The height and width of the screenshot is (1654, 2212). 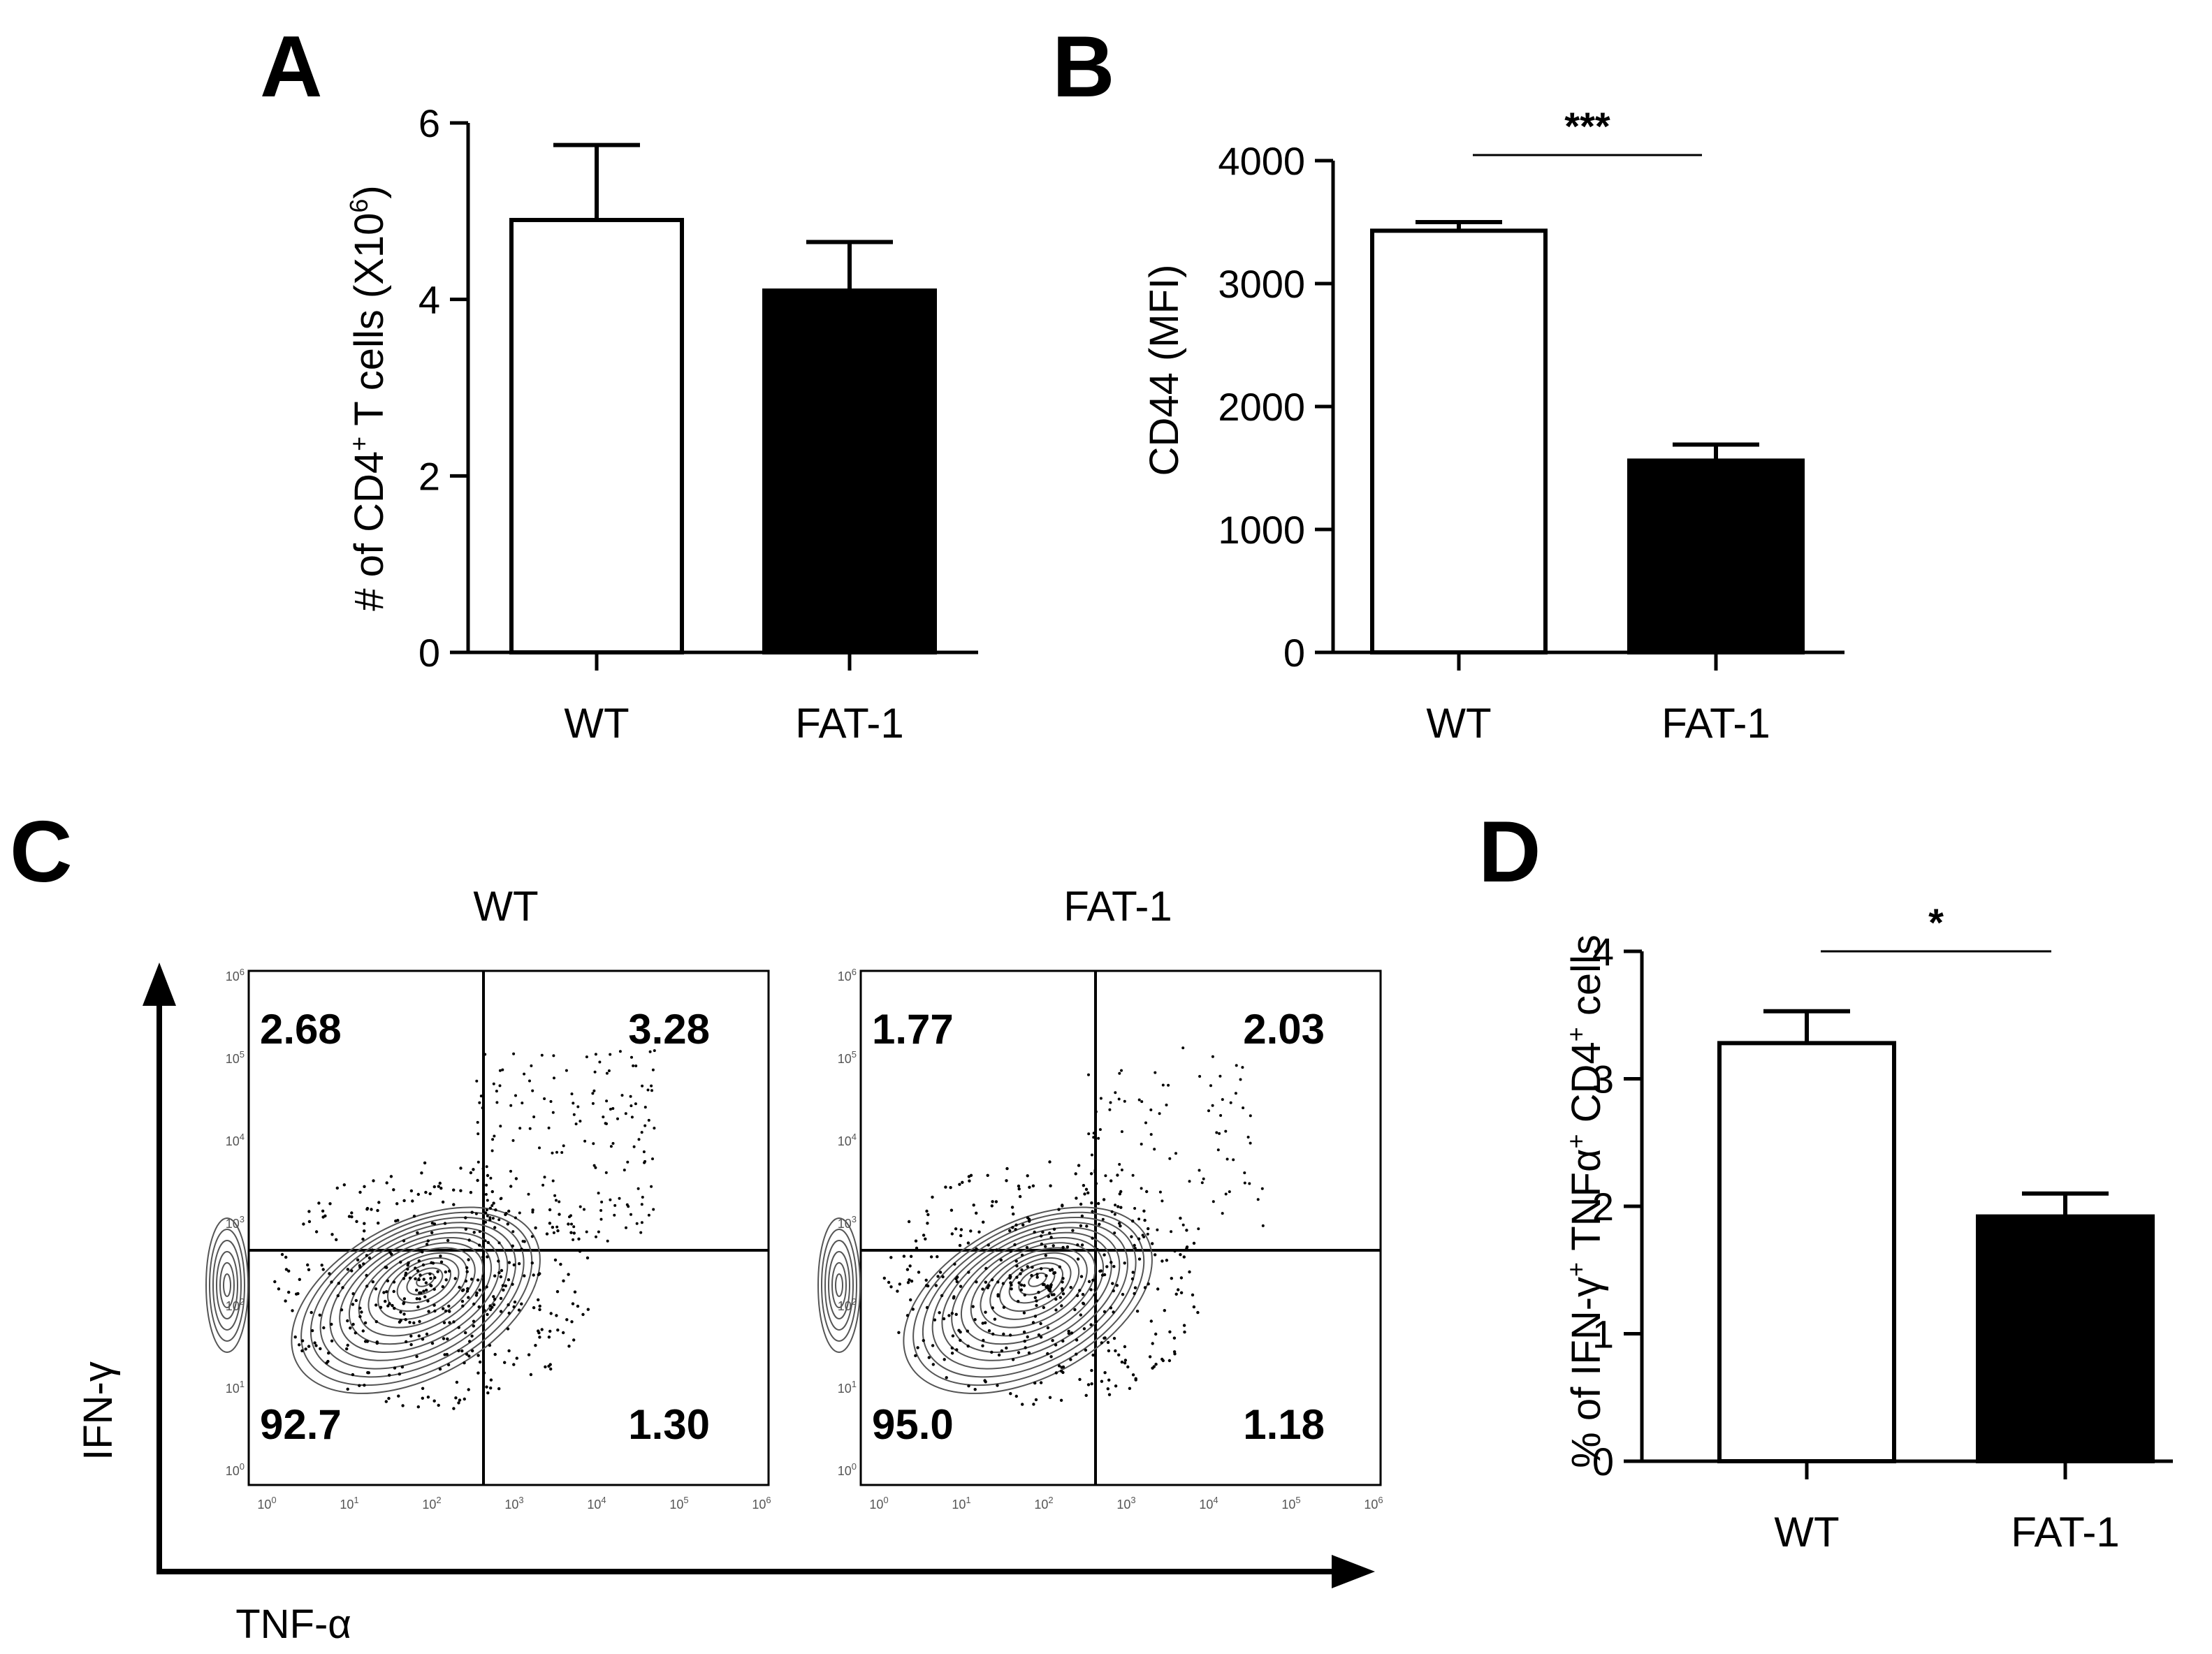 I want to click on contour-line-fat1, so click(x=1035, y=1283).